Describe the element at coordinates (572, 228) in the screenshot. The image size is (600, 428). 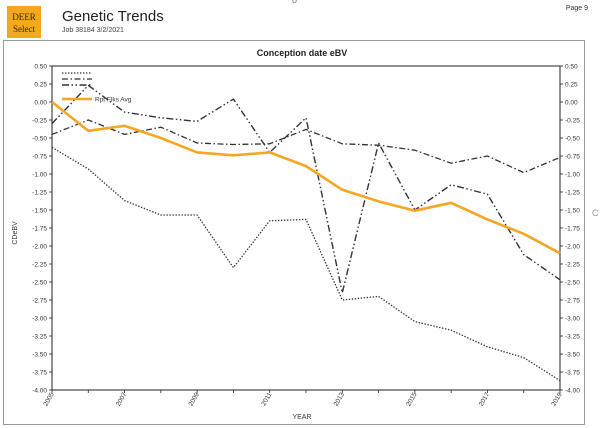
I see `y-tick-label-right: -1.75` at that location.